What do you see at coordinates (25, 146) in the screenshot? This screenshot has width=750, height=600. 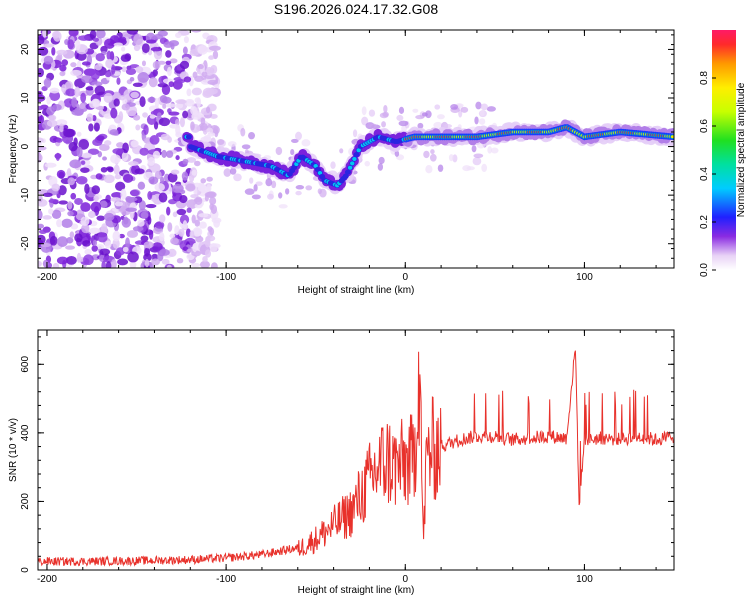 I see `y-tick-label: 0` at bounding box center [25, 146].